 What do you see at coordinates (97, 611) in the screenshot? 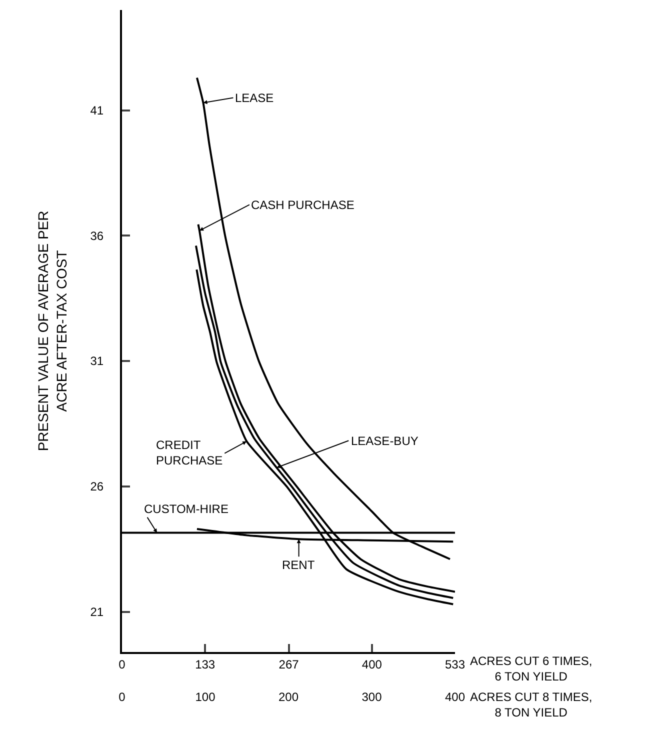
I see `y-tick-label: 21` at bounding box center [97, 611].